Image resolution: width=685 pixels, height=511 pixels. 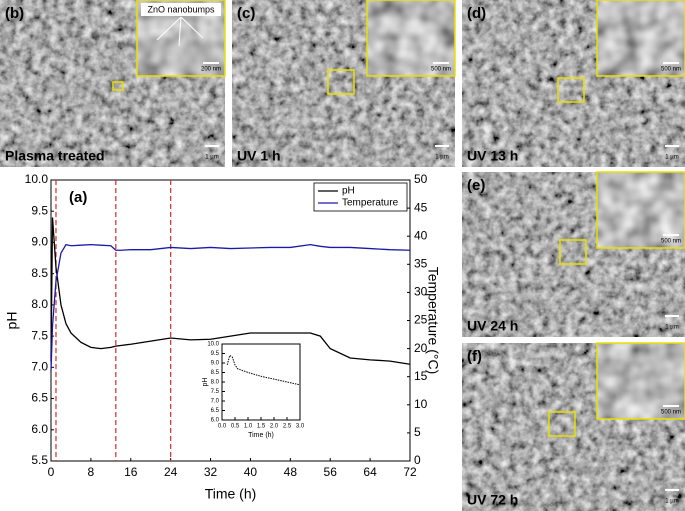 I want to click on x-tick-label: 72, so click(x=410, y=472).